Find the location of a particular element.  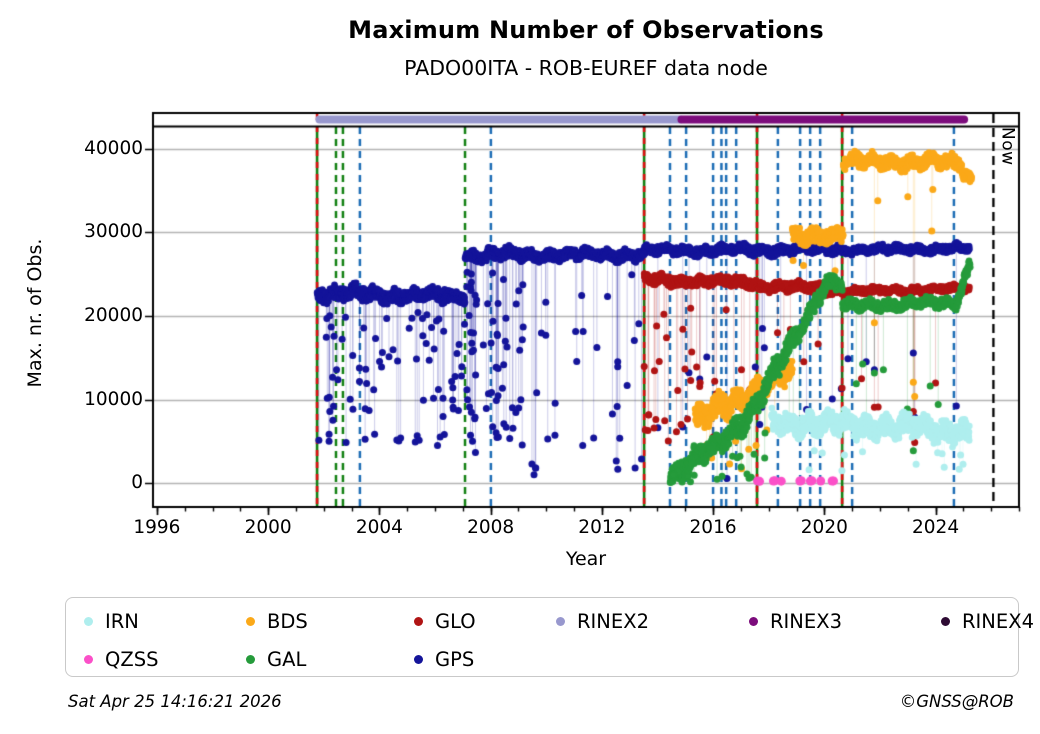

legend-dot-glo is located at coordinates (418, 621).